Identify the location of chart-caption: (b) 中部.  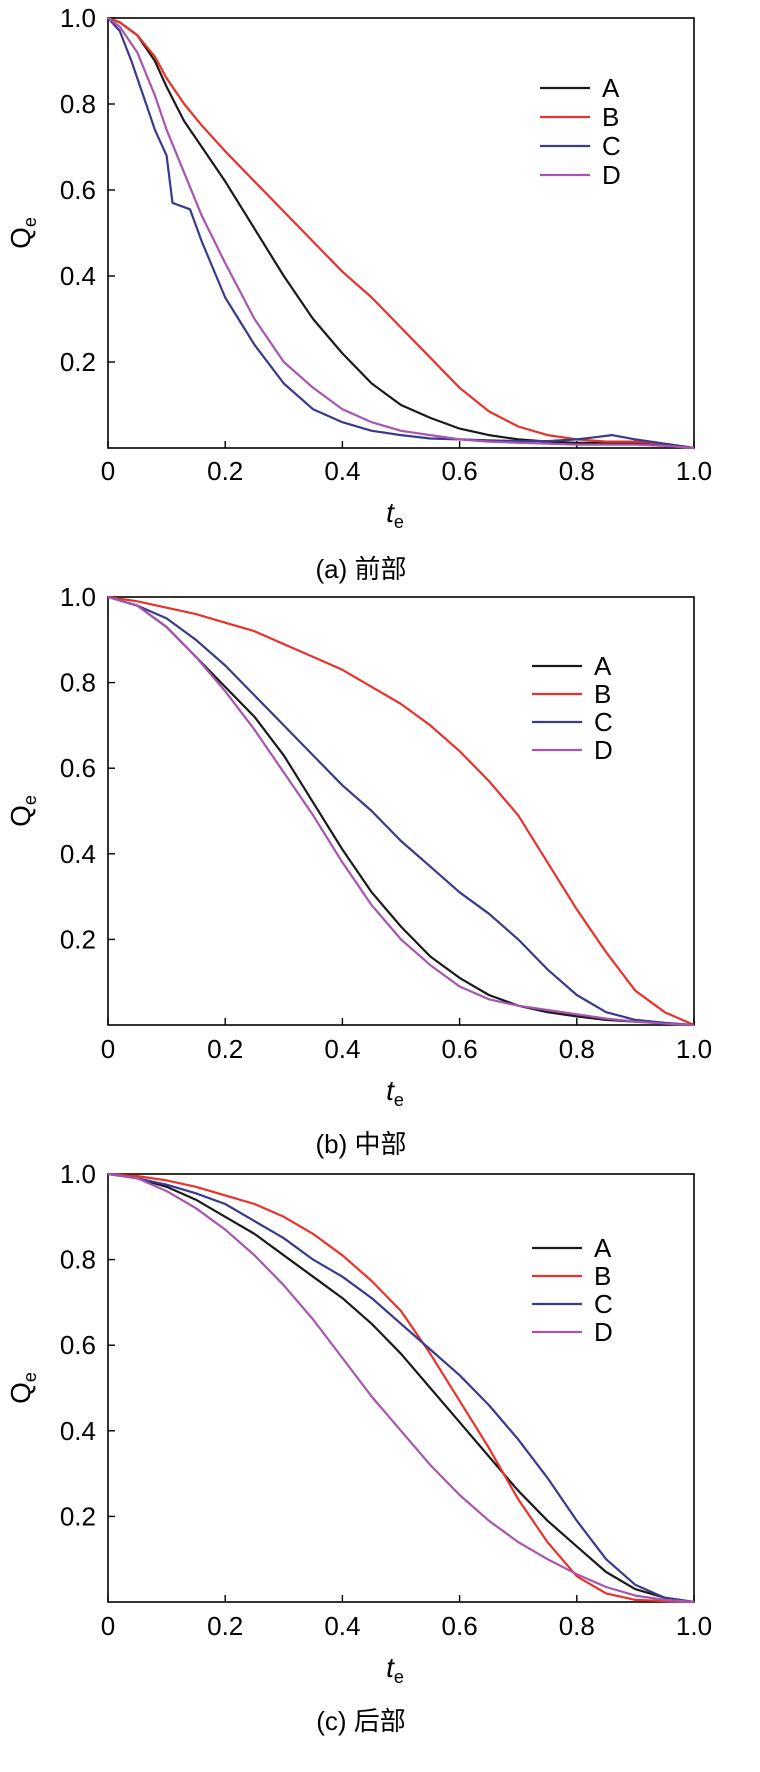
(360, 1144).